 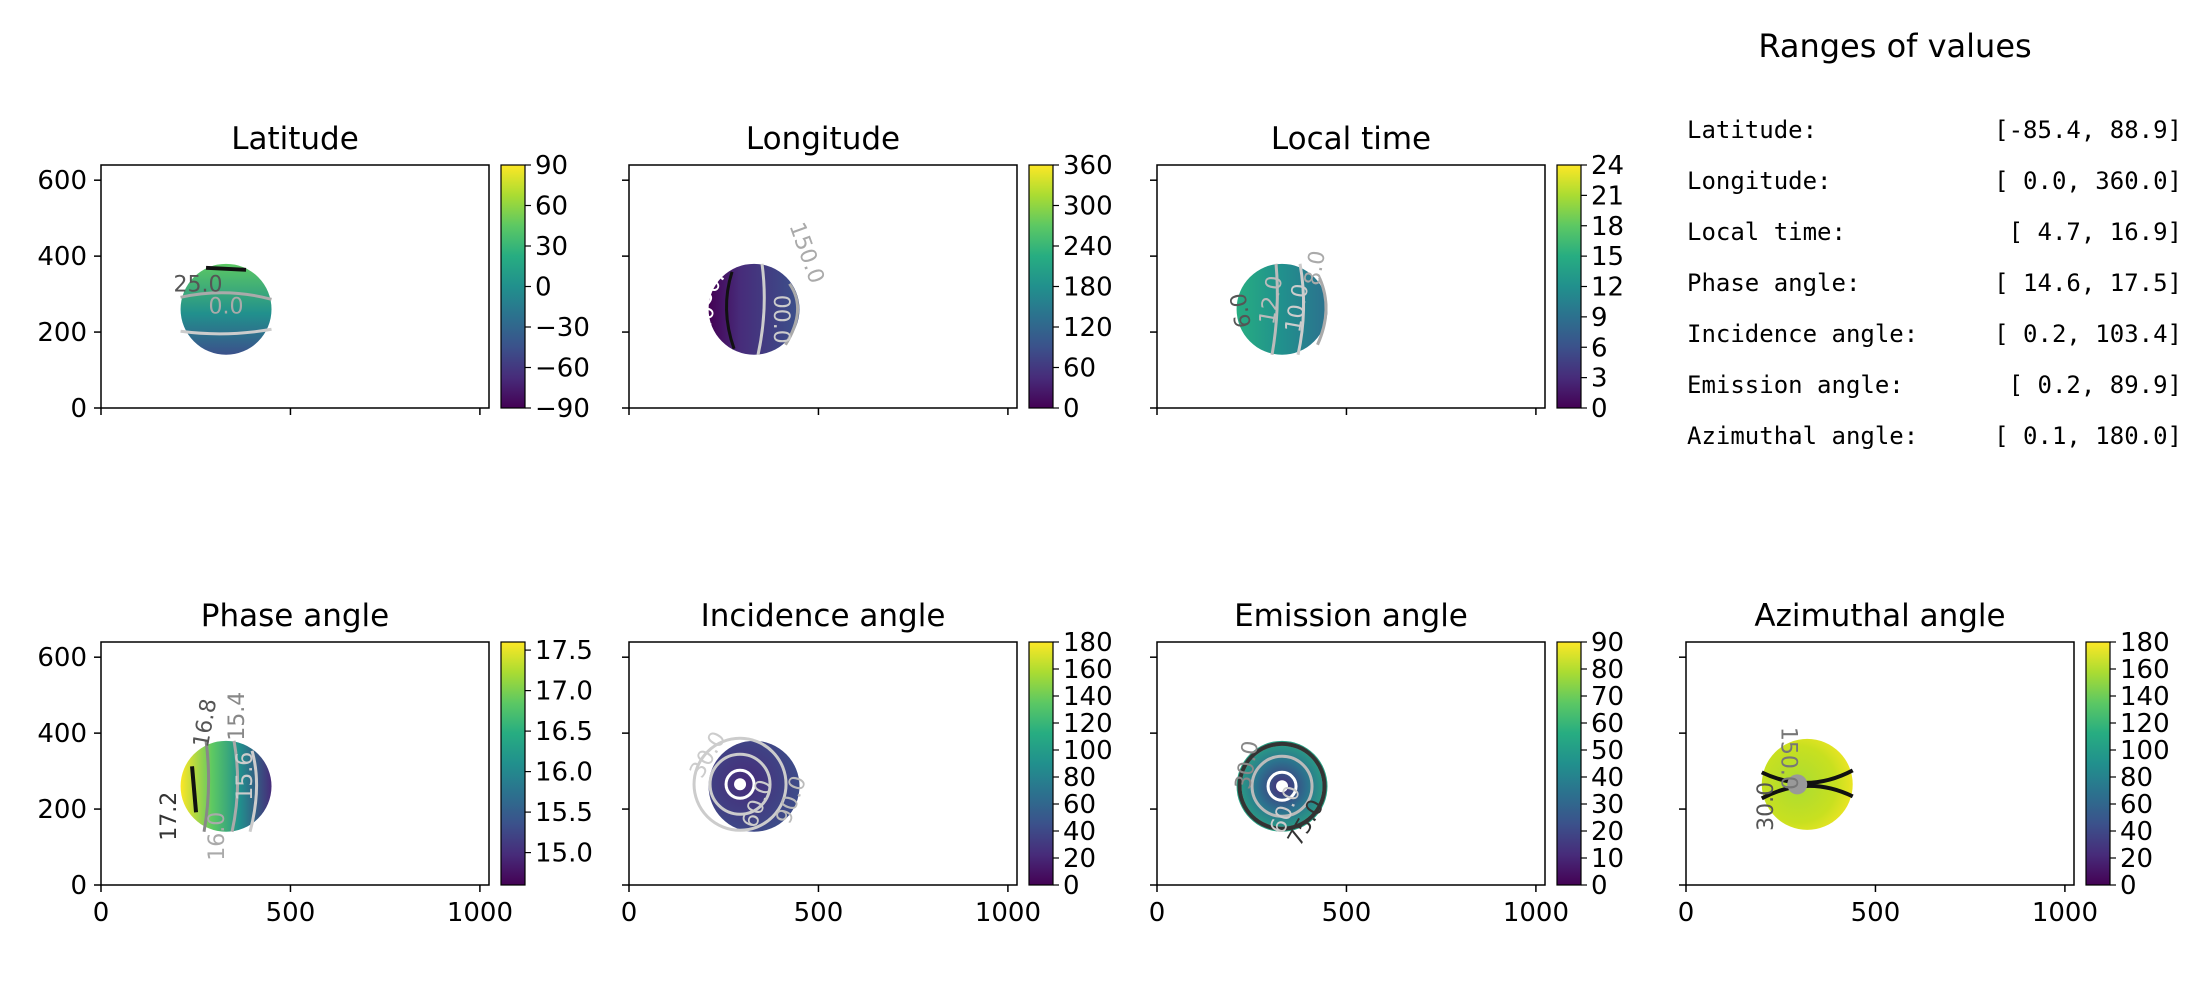 I want to click on contour-label: 150.0, so click(x=806, y=253).